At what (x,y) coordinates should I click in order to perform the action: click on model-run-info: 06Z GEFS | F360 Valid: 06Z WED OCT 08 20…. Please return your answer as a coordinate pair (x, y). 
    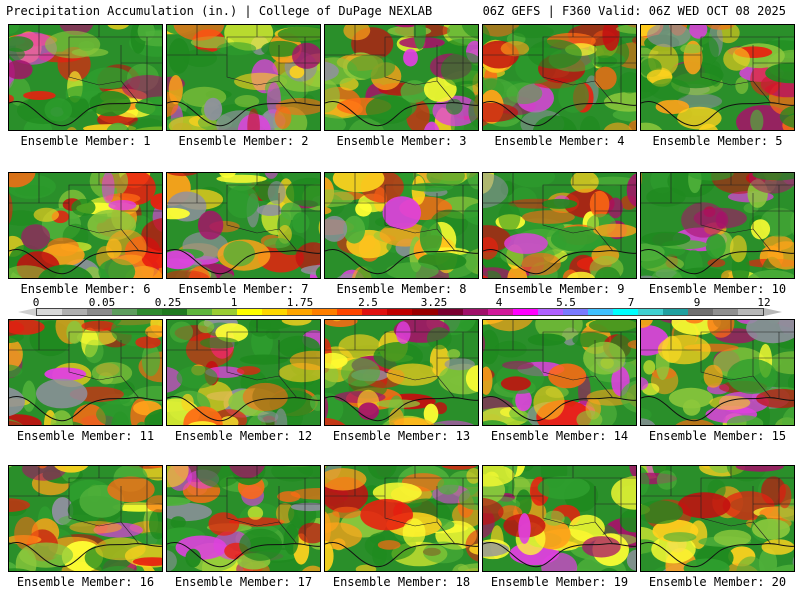
    Looking at the image, I should click on (634, 11).